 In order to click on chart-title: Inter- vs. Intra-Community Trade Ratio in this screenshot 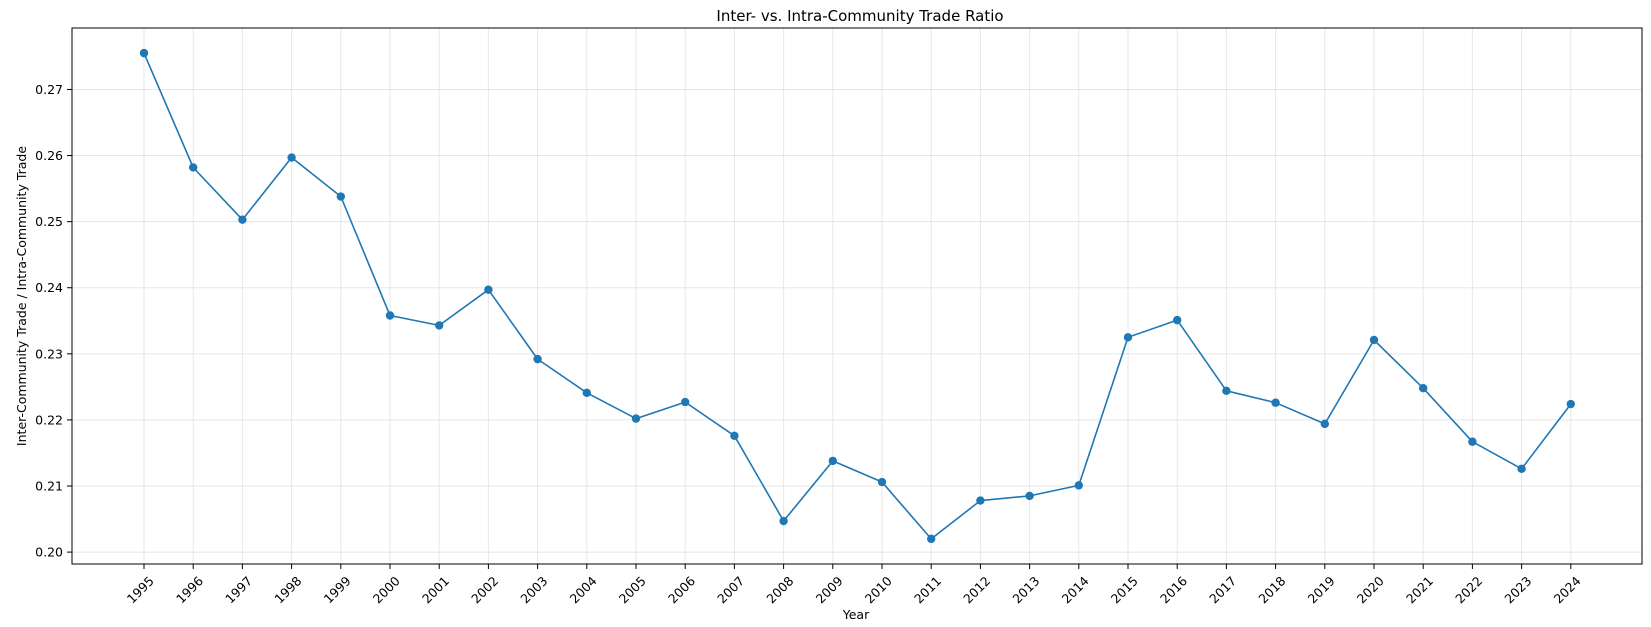, I will do `click(859, 16)`.